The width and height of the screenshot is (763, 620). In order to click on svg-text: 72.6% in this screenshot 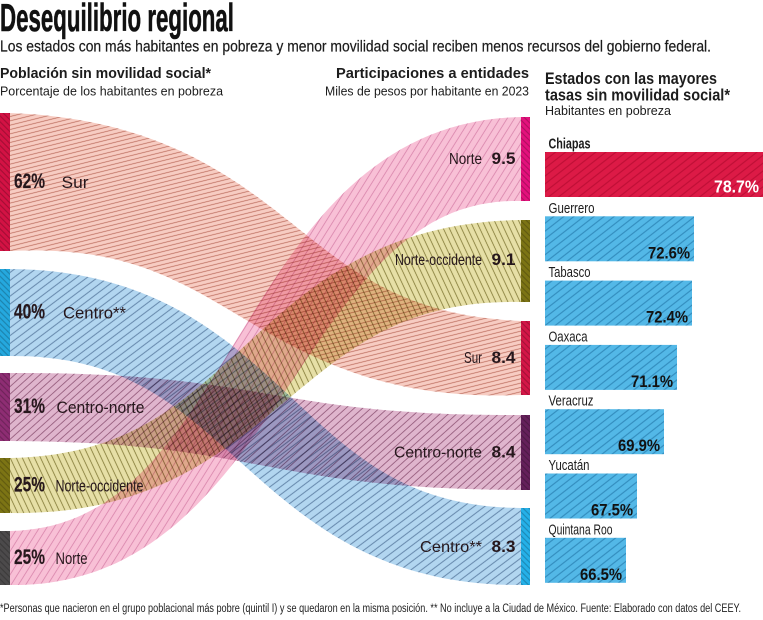, I will do `click(669, 253)`.